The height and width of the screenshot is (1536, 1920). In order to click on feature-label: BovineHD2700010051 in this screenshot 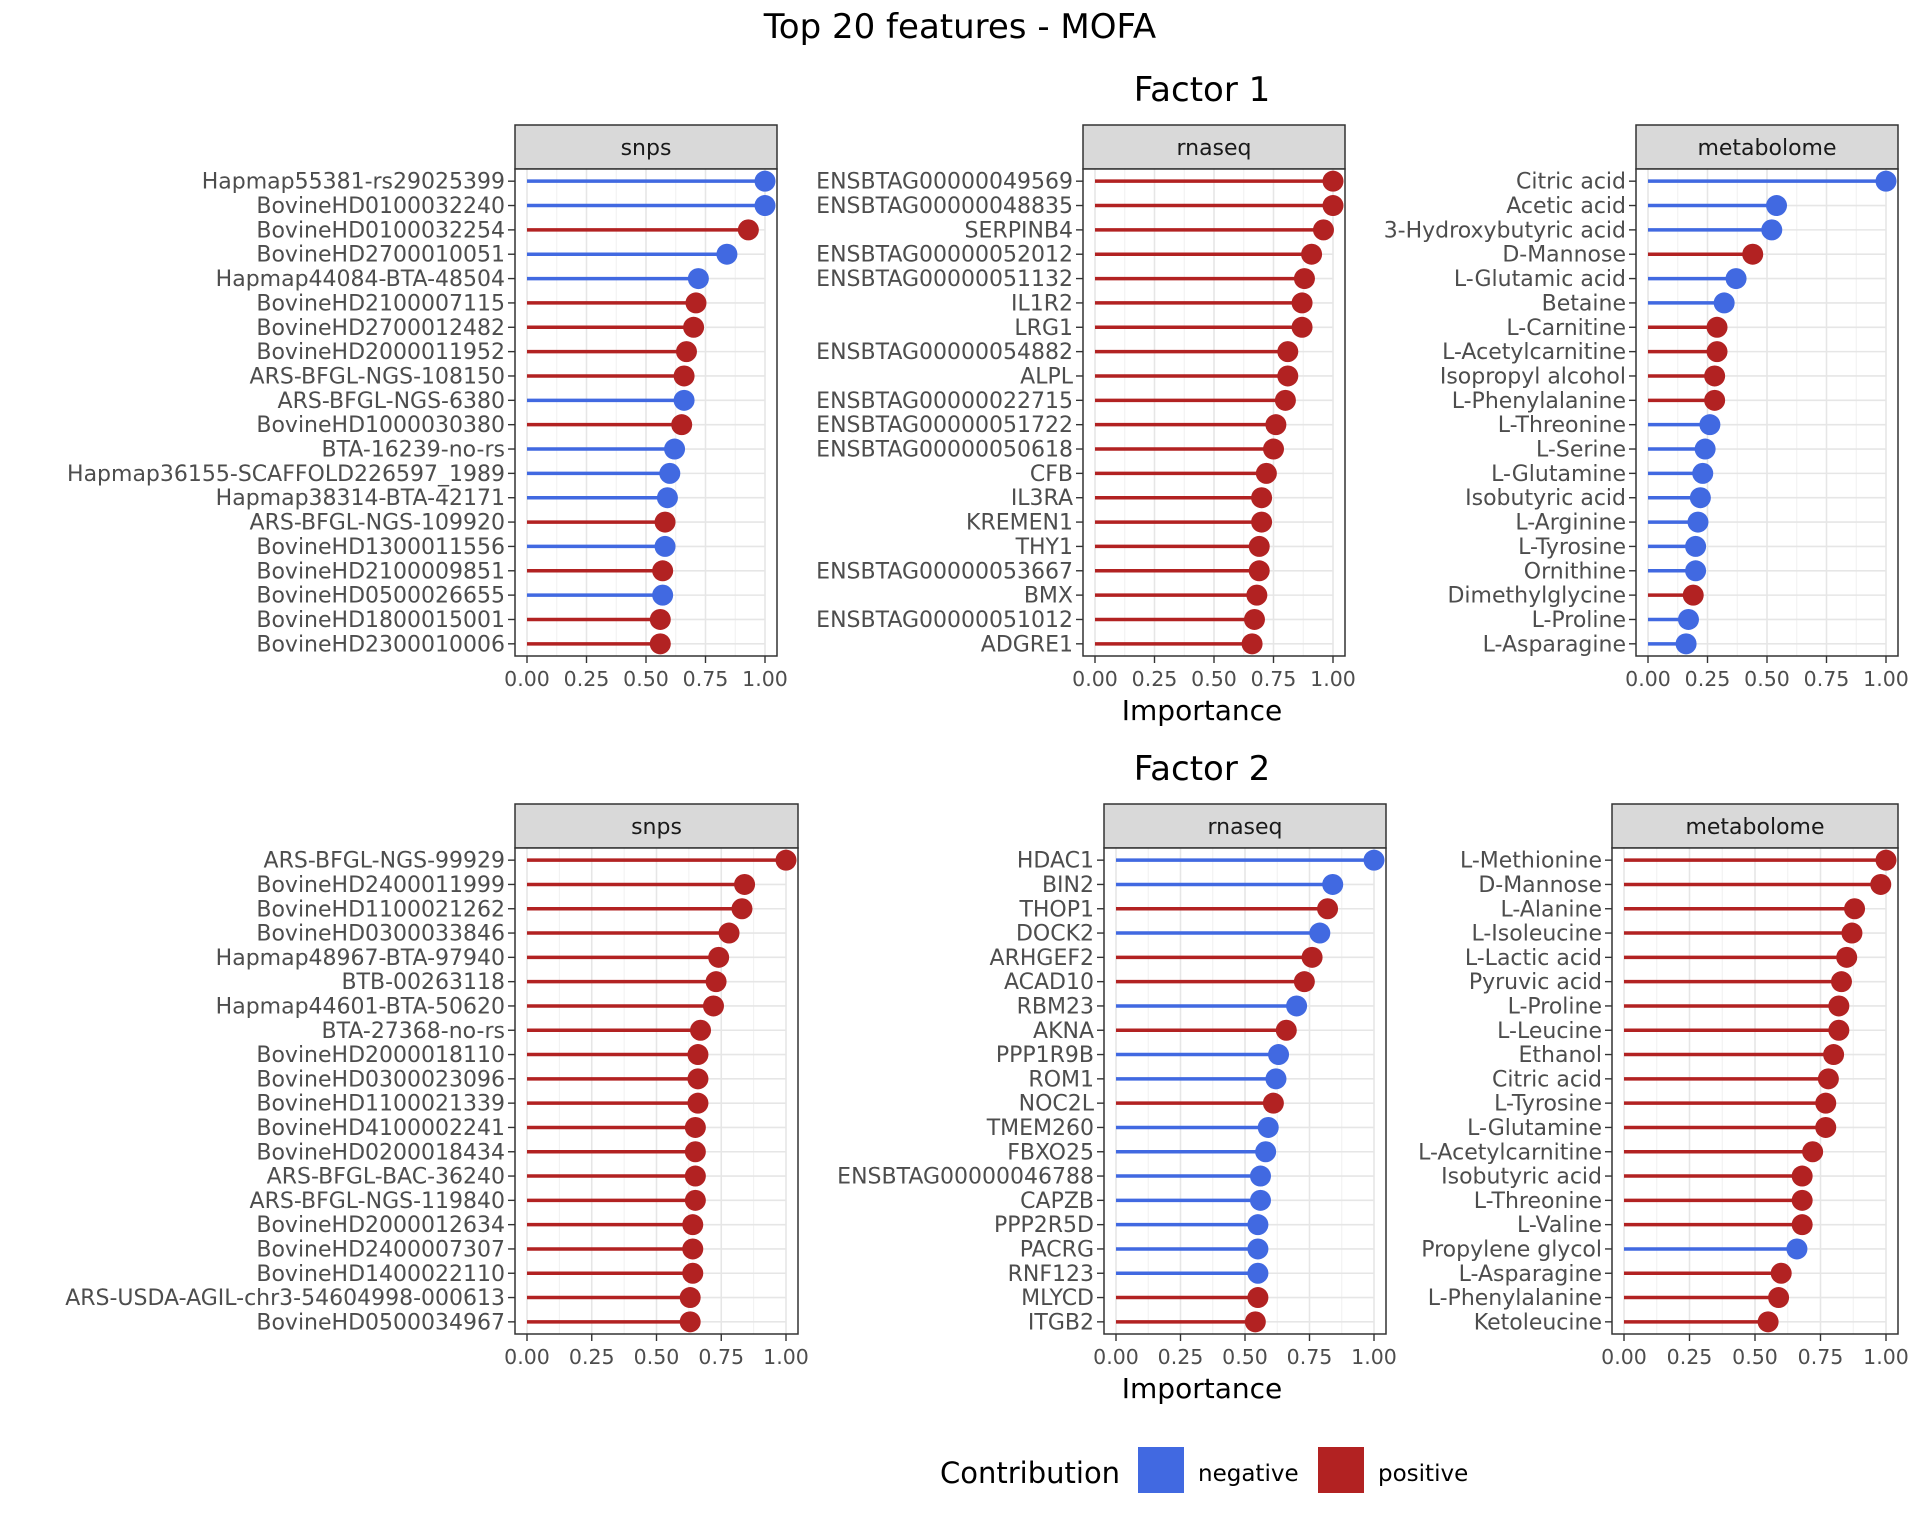, I will do `click(380, 255)`.